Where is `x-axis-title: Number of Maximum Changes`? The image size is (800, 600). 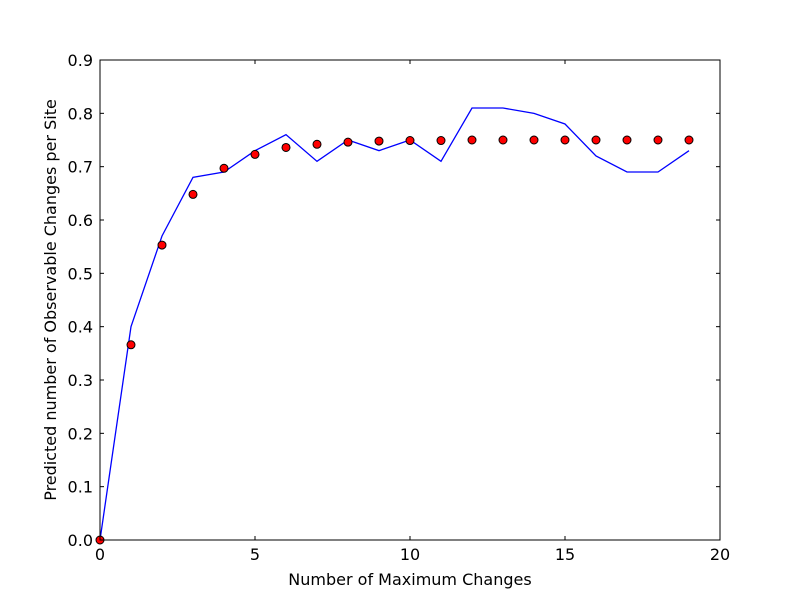
x-axis-title: Number of Maximum Changes is located at coordinates (409, 579).